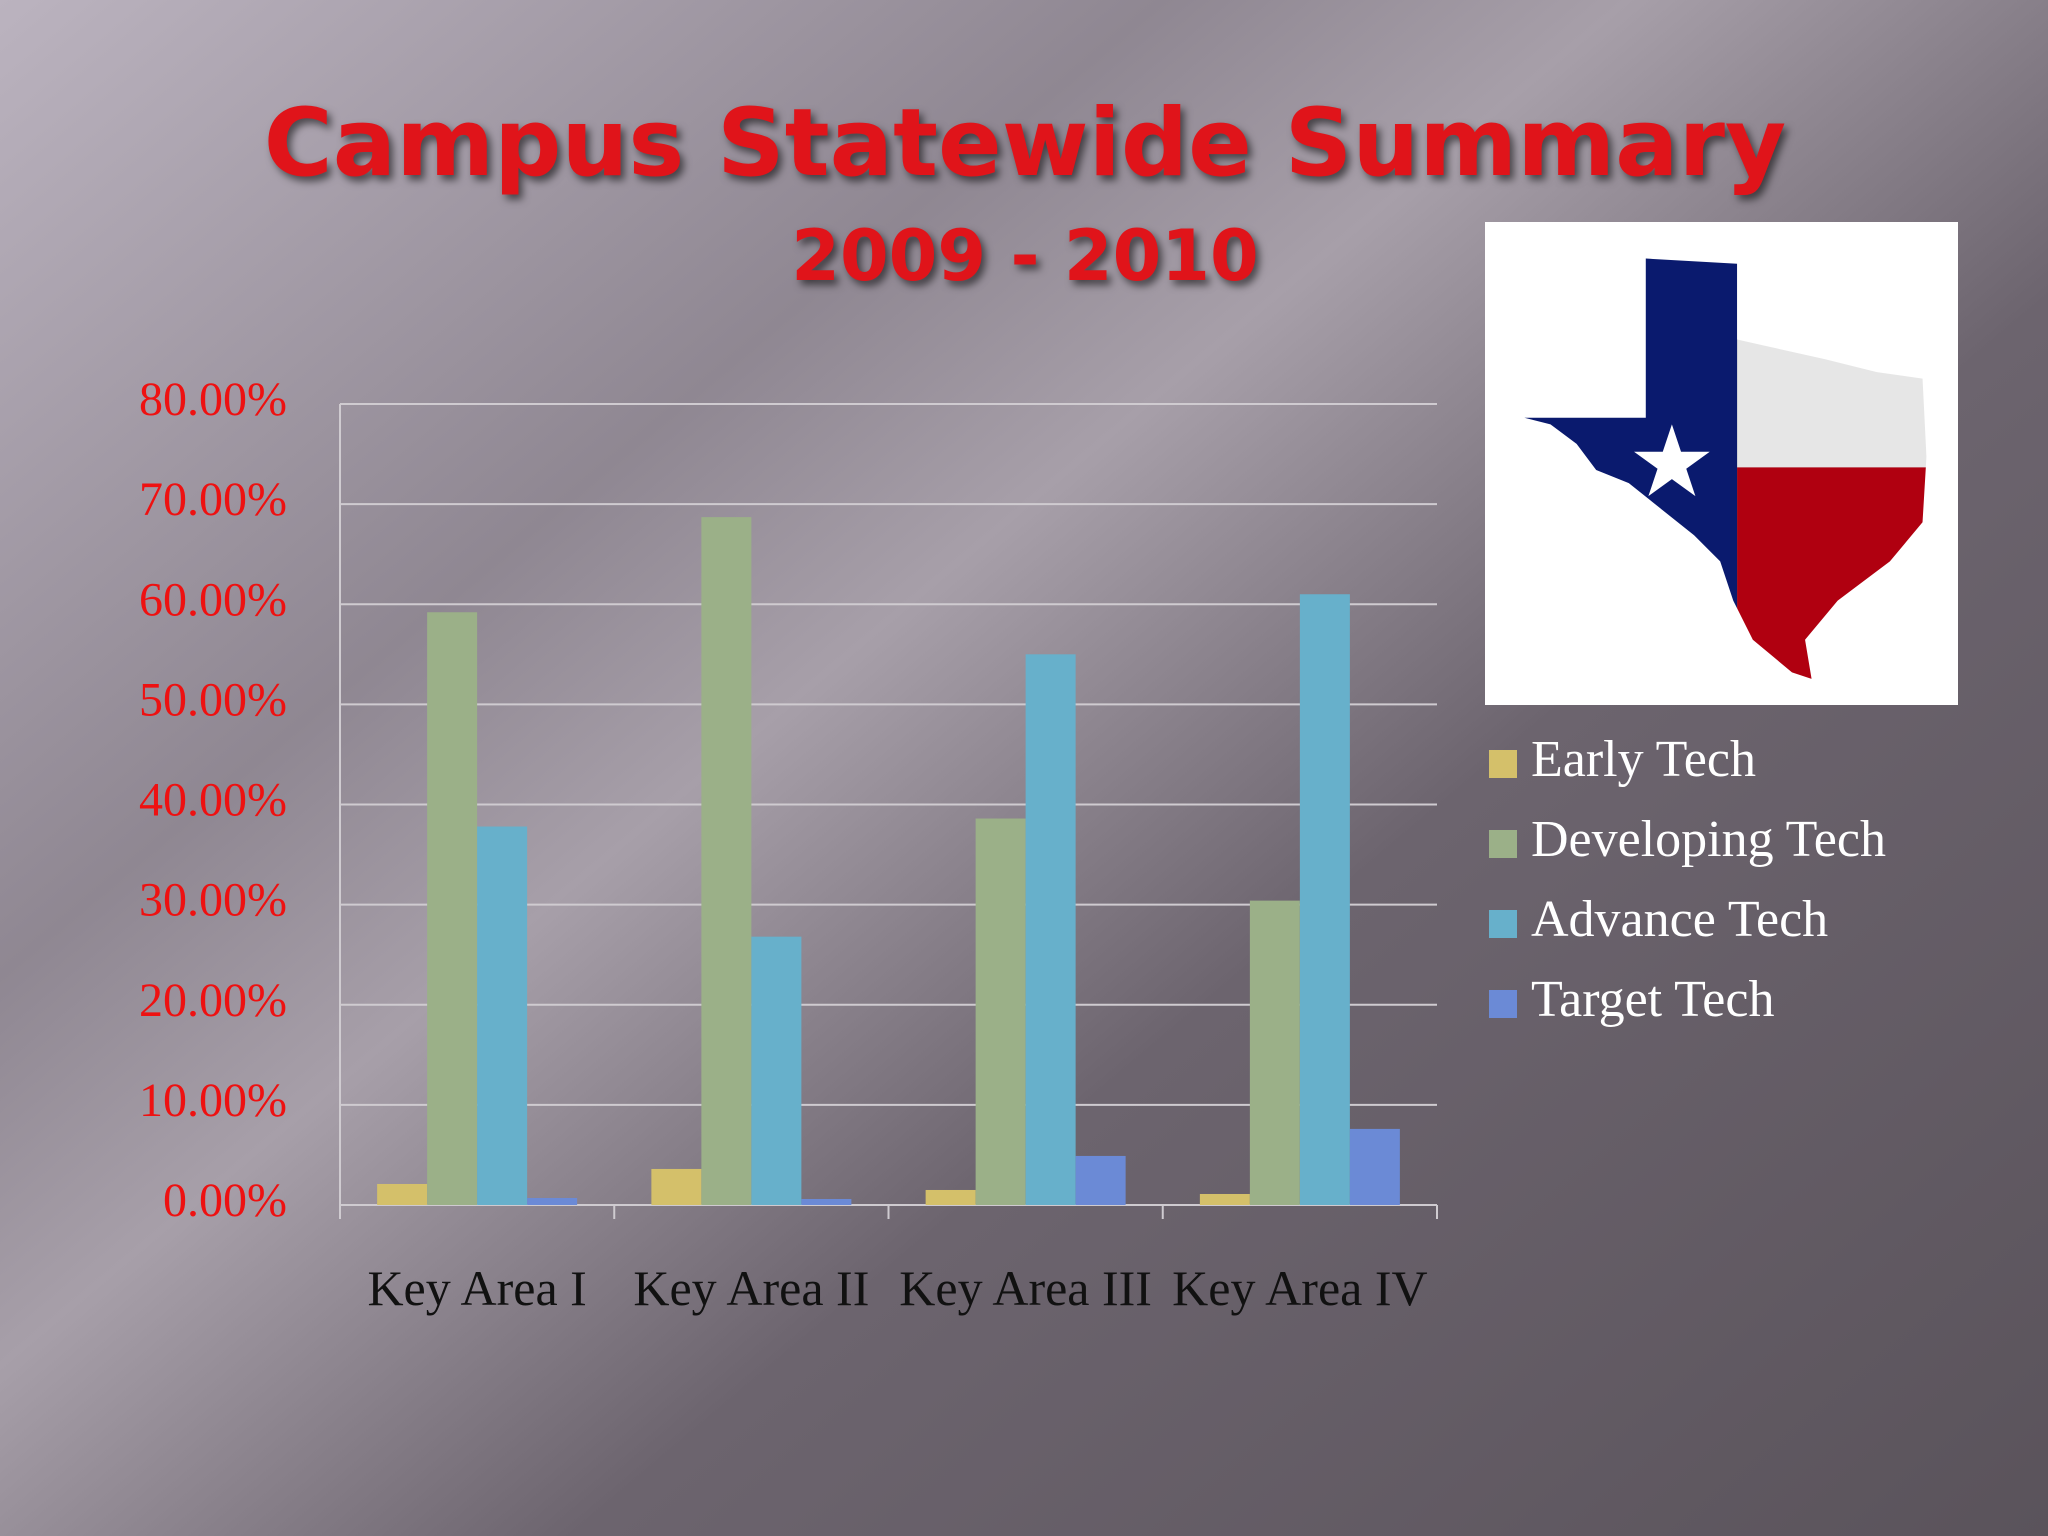  What do you see at coordinates (213, 900) in the screenshot?
I see `y-tick-label: 30.00%` at bounding box center [213, 900].